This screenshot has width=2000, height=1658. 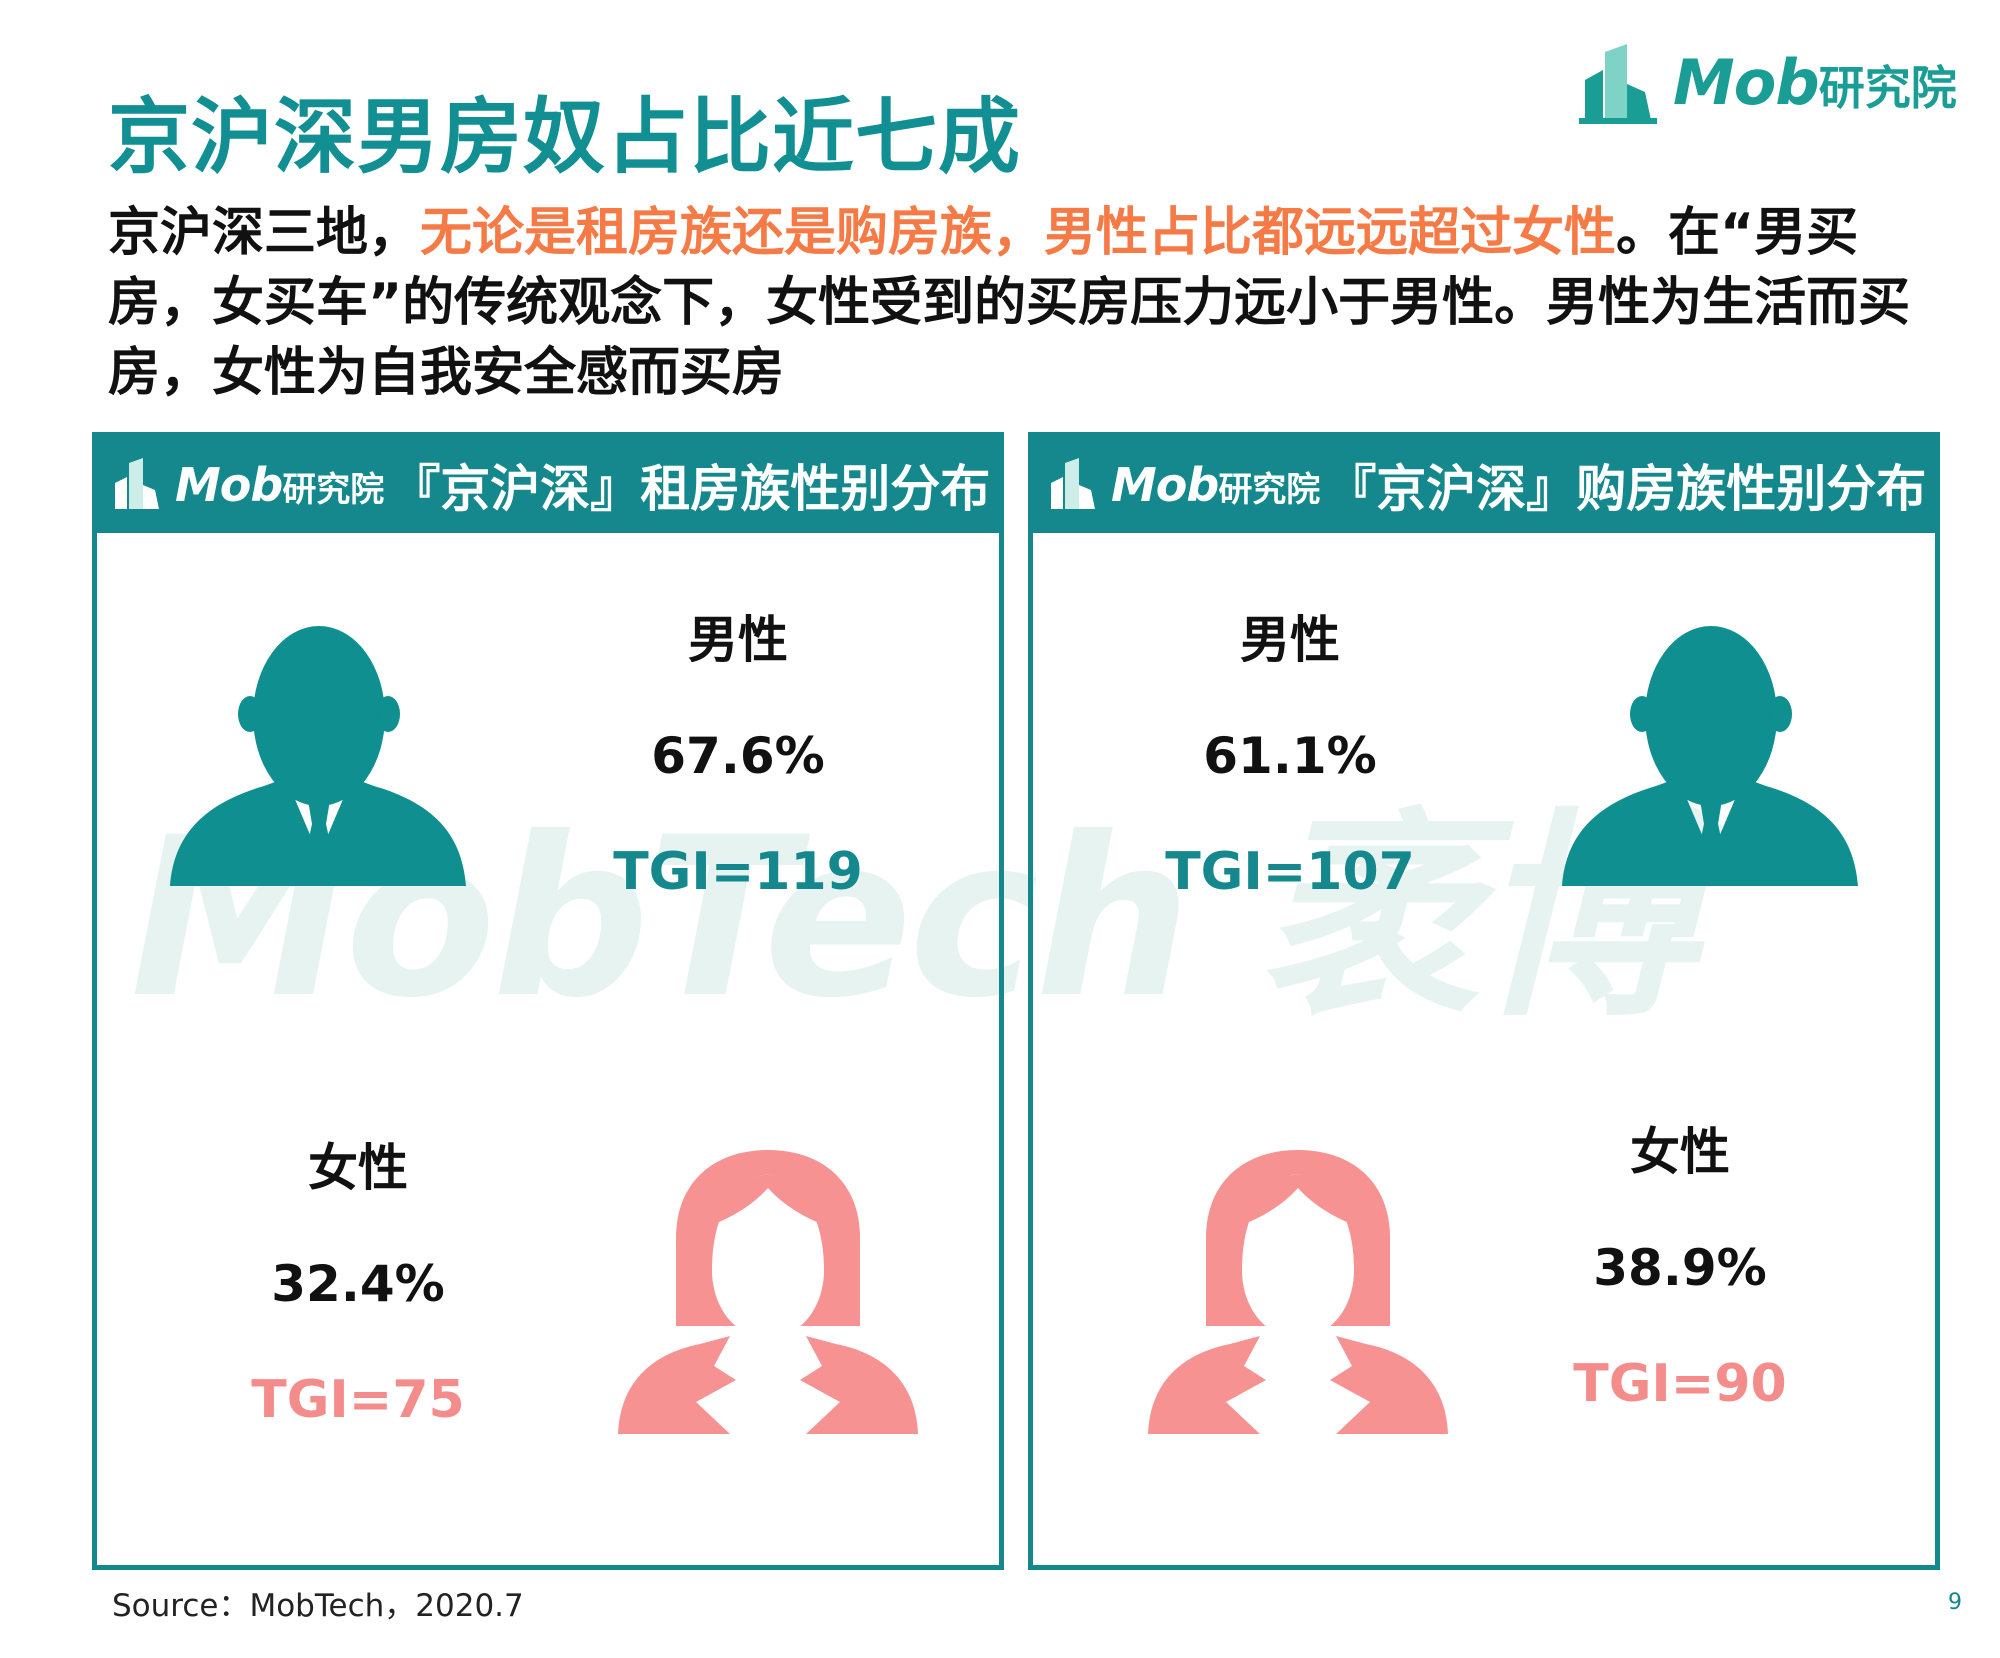 I want to click on purchase-female-stat: 女性 38.9% TGI=90, so click(x=1680, y=1268).